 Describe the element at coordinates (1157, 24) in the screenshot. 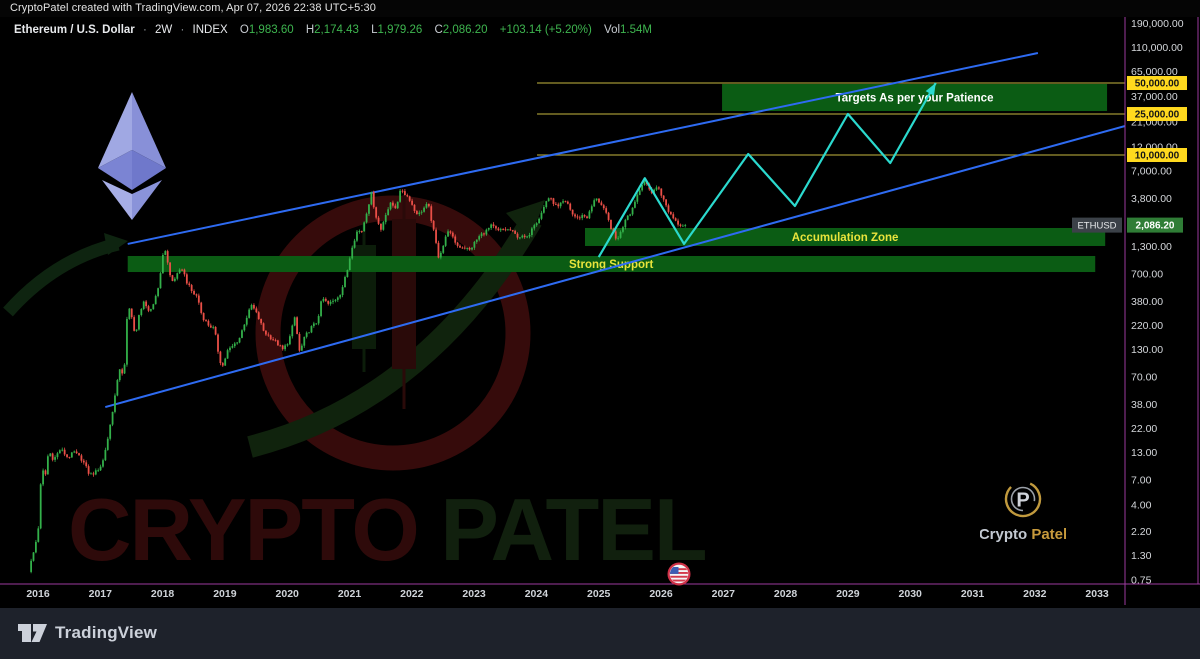

I see `price-tick-label: 190,000.00` at that location.